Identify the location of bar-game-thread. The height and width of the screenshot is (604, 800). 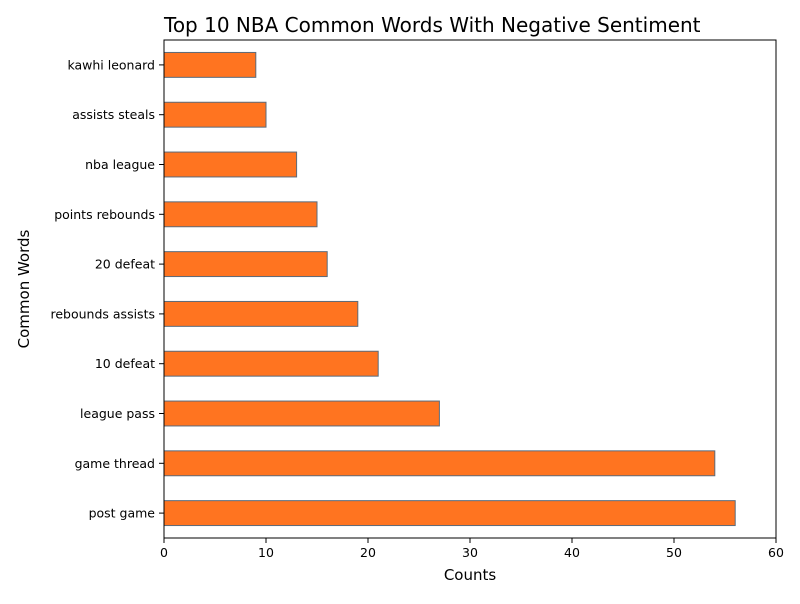
(439, 463).